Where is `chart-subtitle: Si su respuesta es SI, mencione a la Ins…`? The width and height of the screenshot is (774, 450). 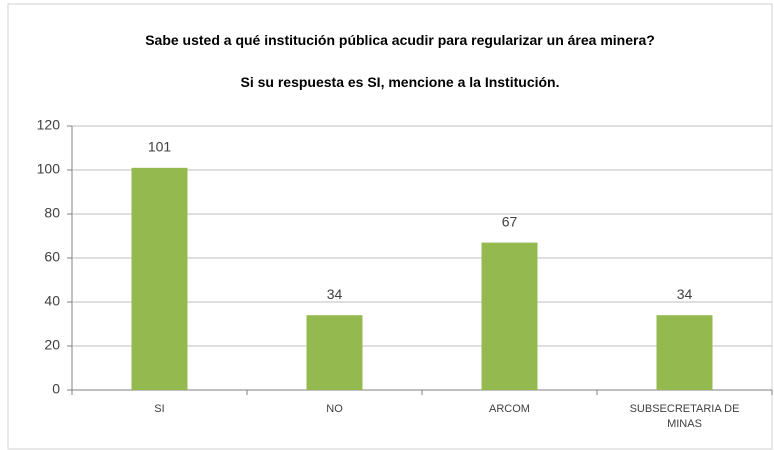
chart-subtitle: Si su respuesta es SI, mencione a la Ins… is located at coordinates (400, 82).